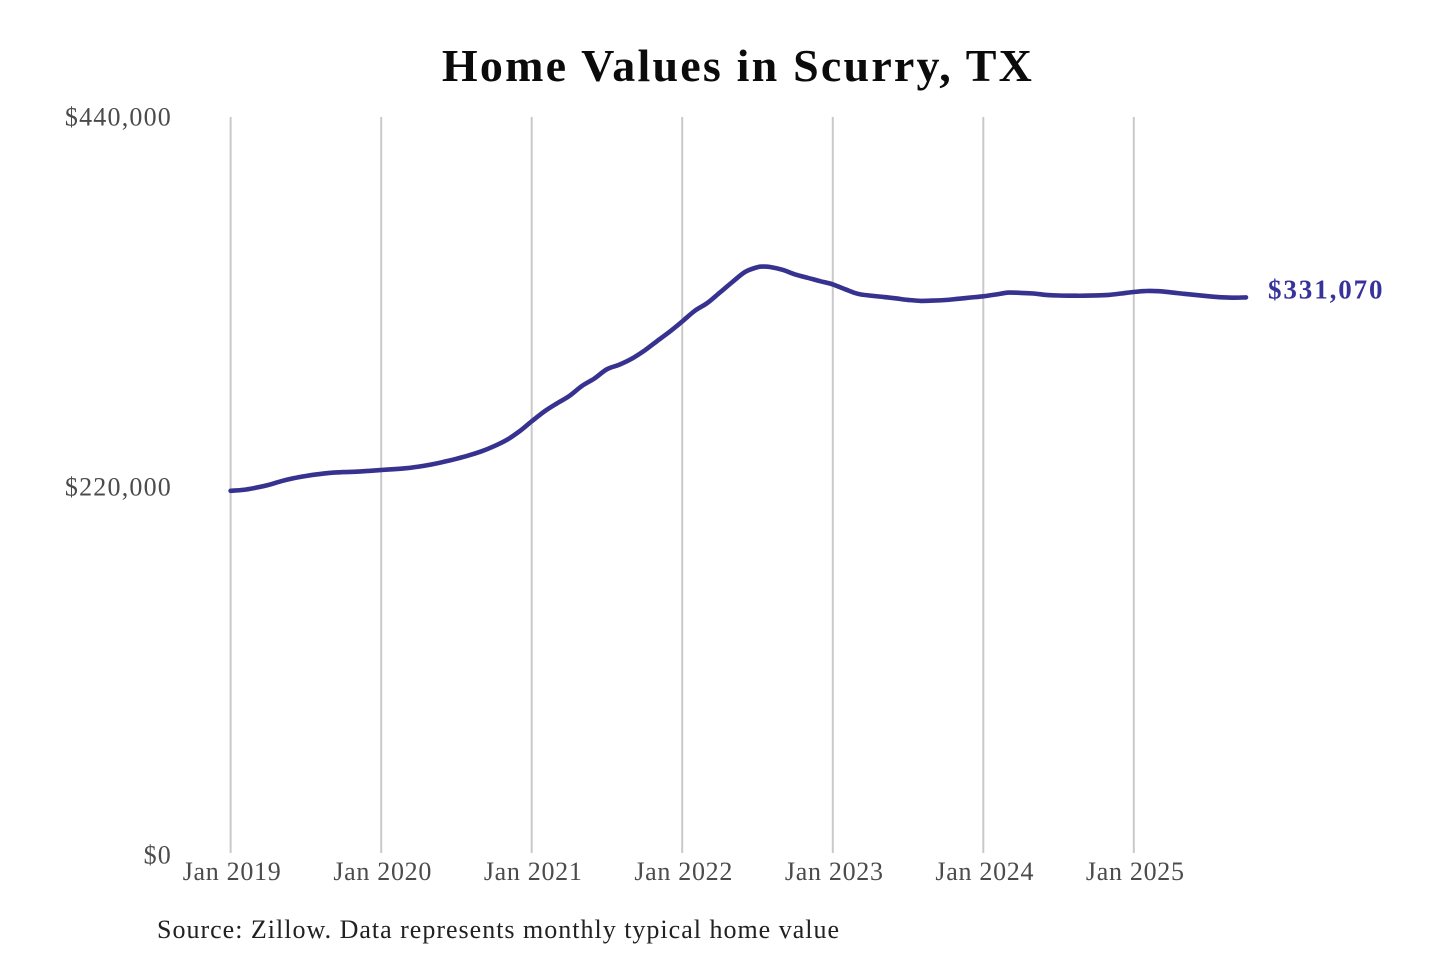 The image size is (1440, 960). Describe the element at coordinates (118, 117) in the screenshot. I see `svg-text: $440,000` at that location.